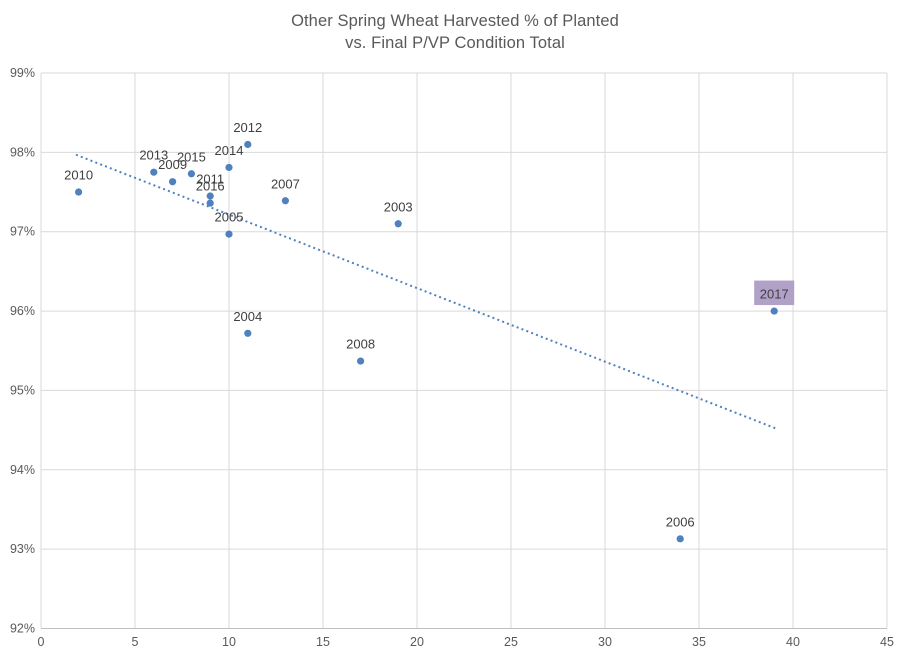  Describe the element at coordinates (210, 179) in the screenshot. I see `data-point-label-2011: 2011` at that location.